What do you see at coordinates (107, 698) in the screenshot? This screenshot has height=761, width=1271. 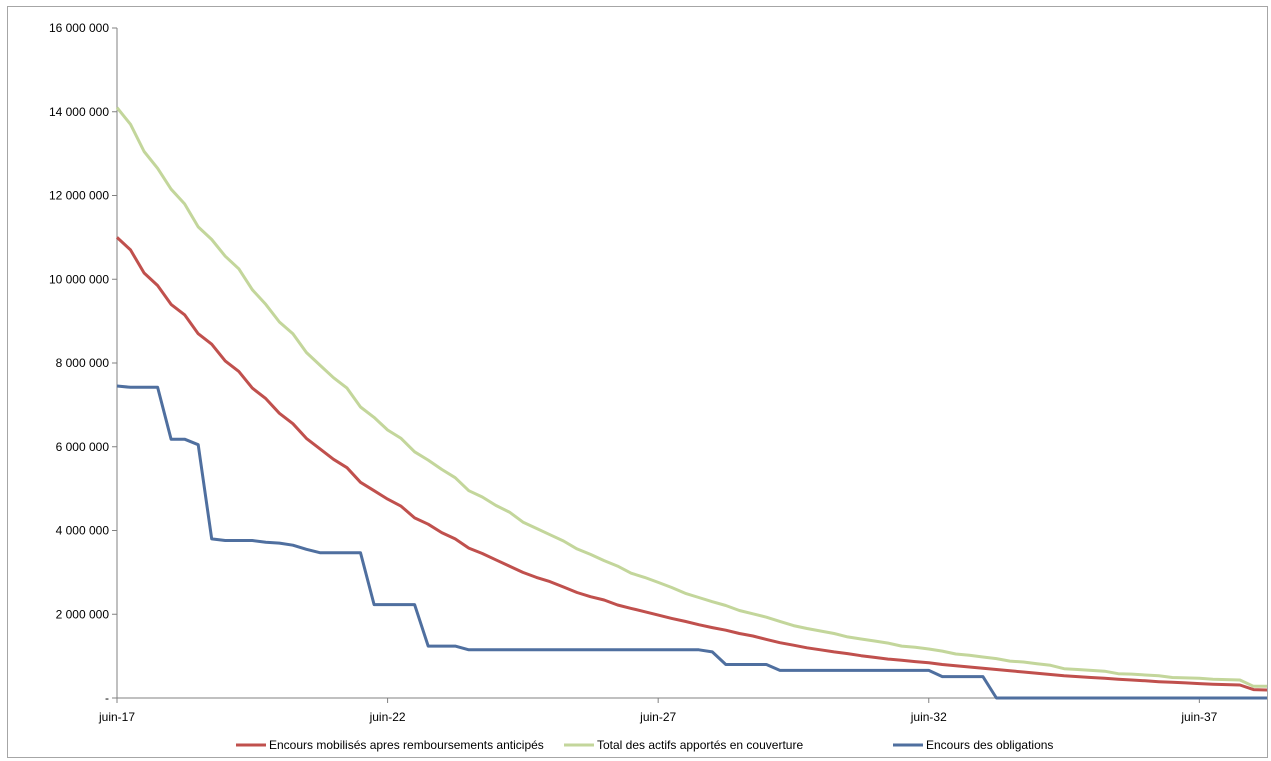 I see `y-tick-label: -` at bounding box center [107, 698].